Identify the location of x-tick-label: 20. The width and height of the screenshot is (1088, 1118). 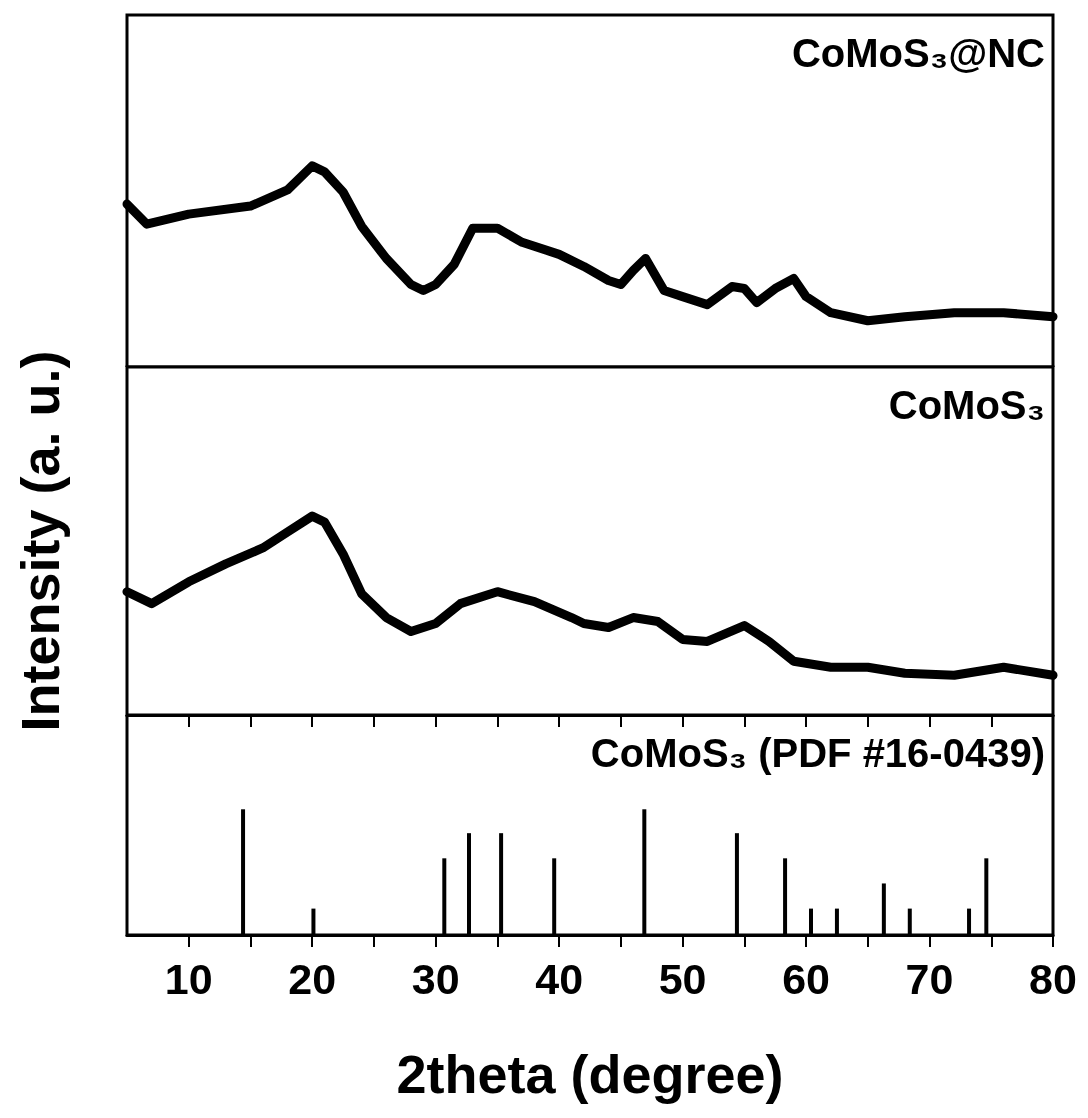
(312, 978).